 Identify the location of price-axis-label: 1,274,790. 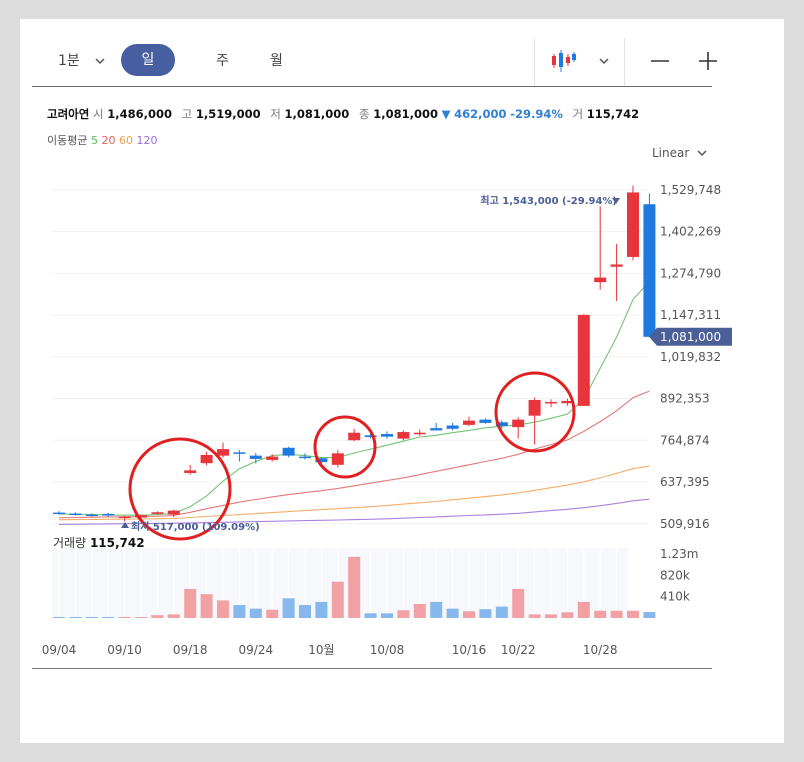
(690, 273).